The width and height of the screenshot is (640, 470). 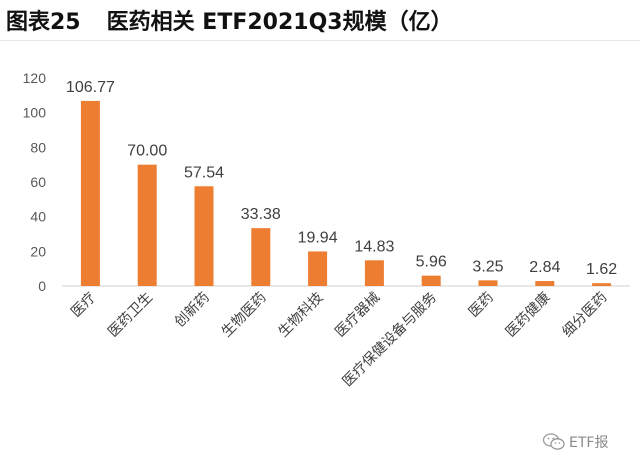 I want to click on category-label: 医疗, so click(x=83, y=305).